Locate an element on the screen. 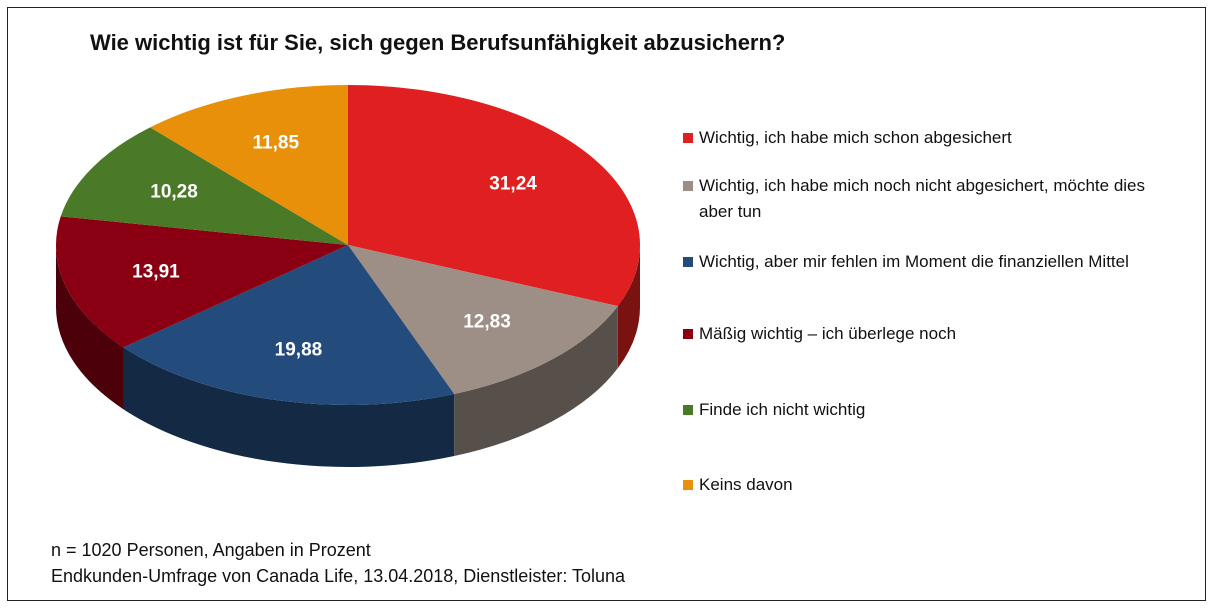 This screenshot has width=1215, height=610. data-label: 12,83 is located at coordinates (487, 322).